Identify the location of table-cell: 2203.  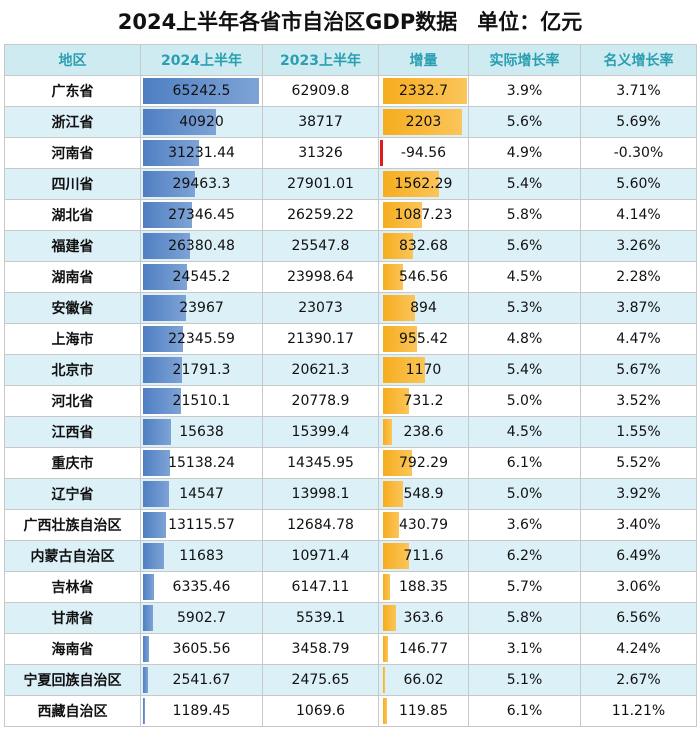
(423, 122).